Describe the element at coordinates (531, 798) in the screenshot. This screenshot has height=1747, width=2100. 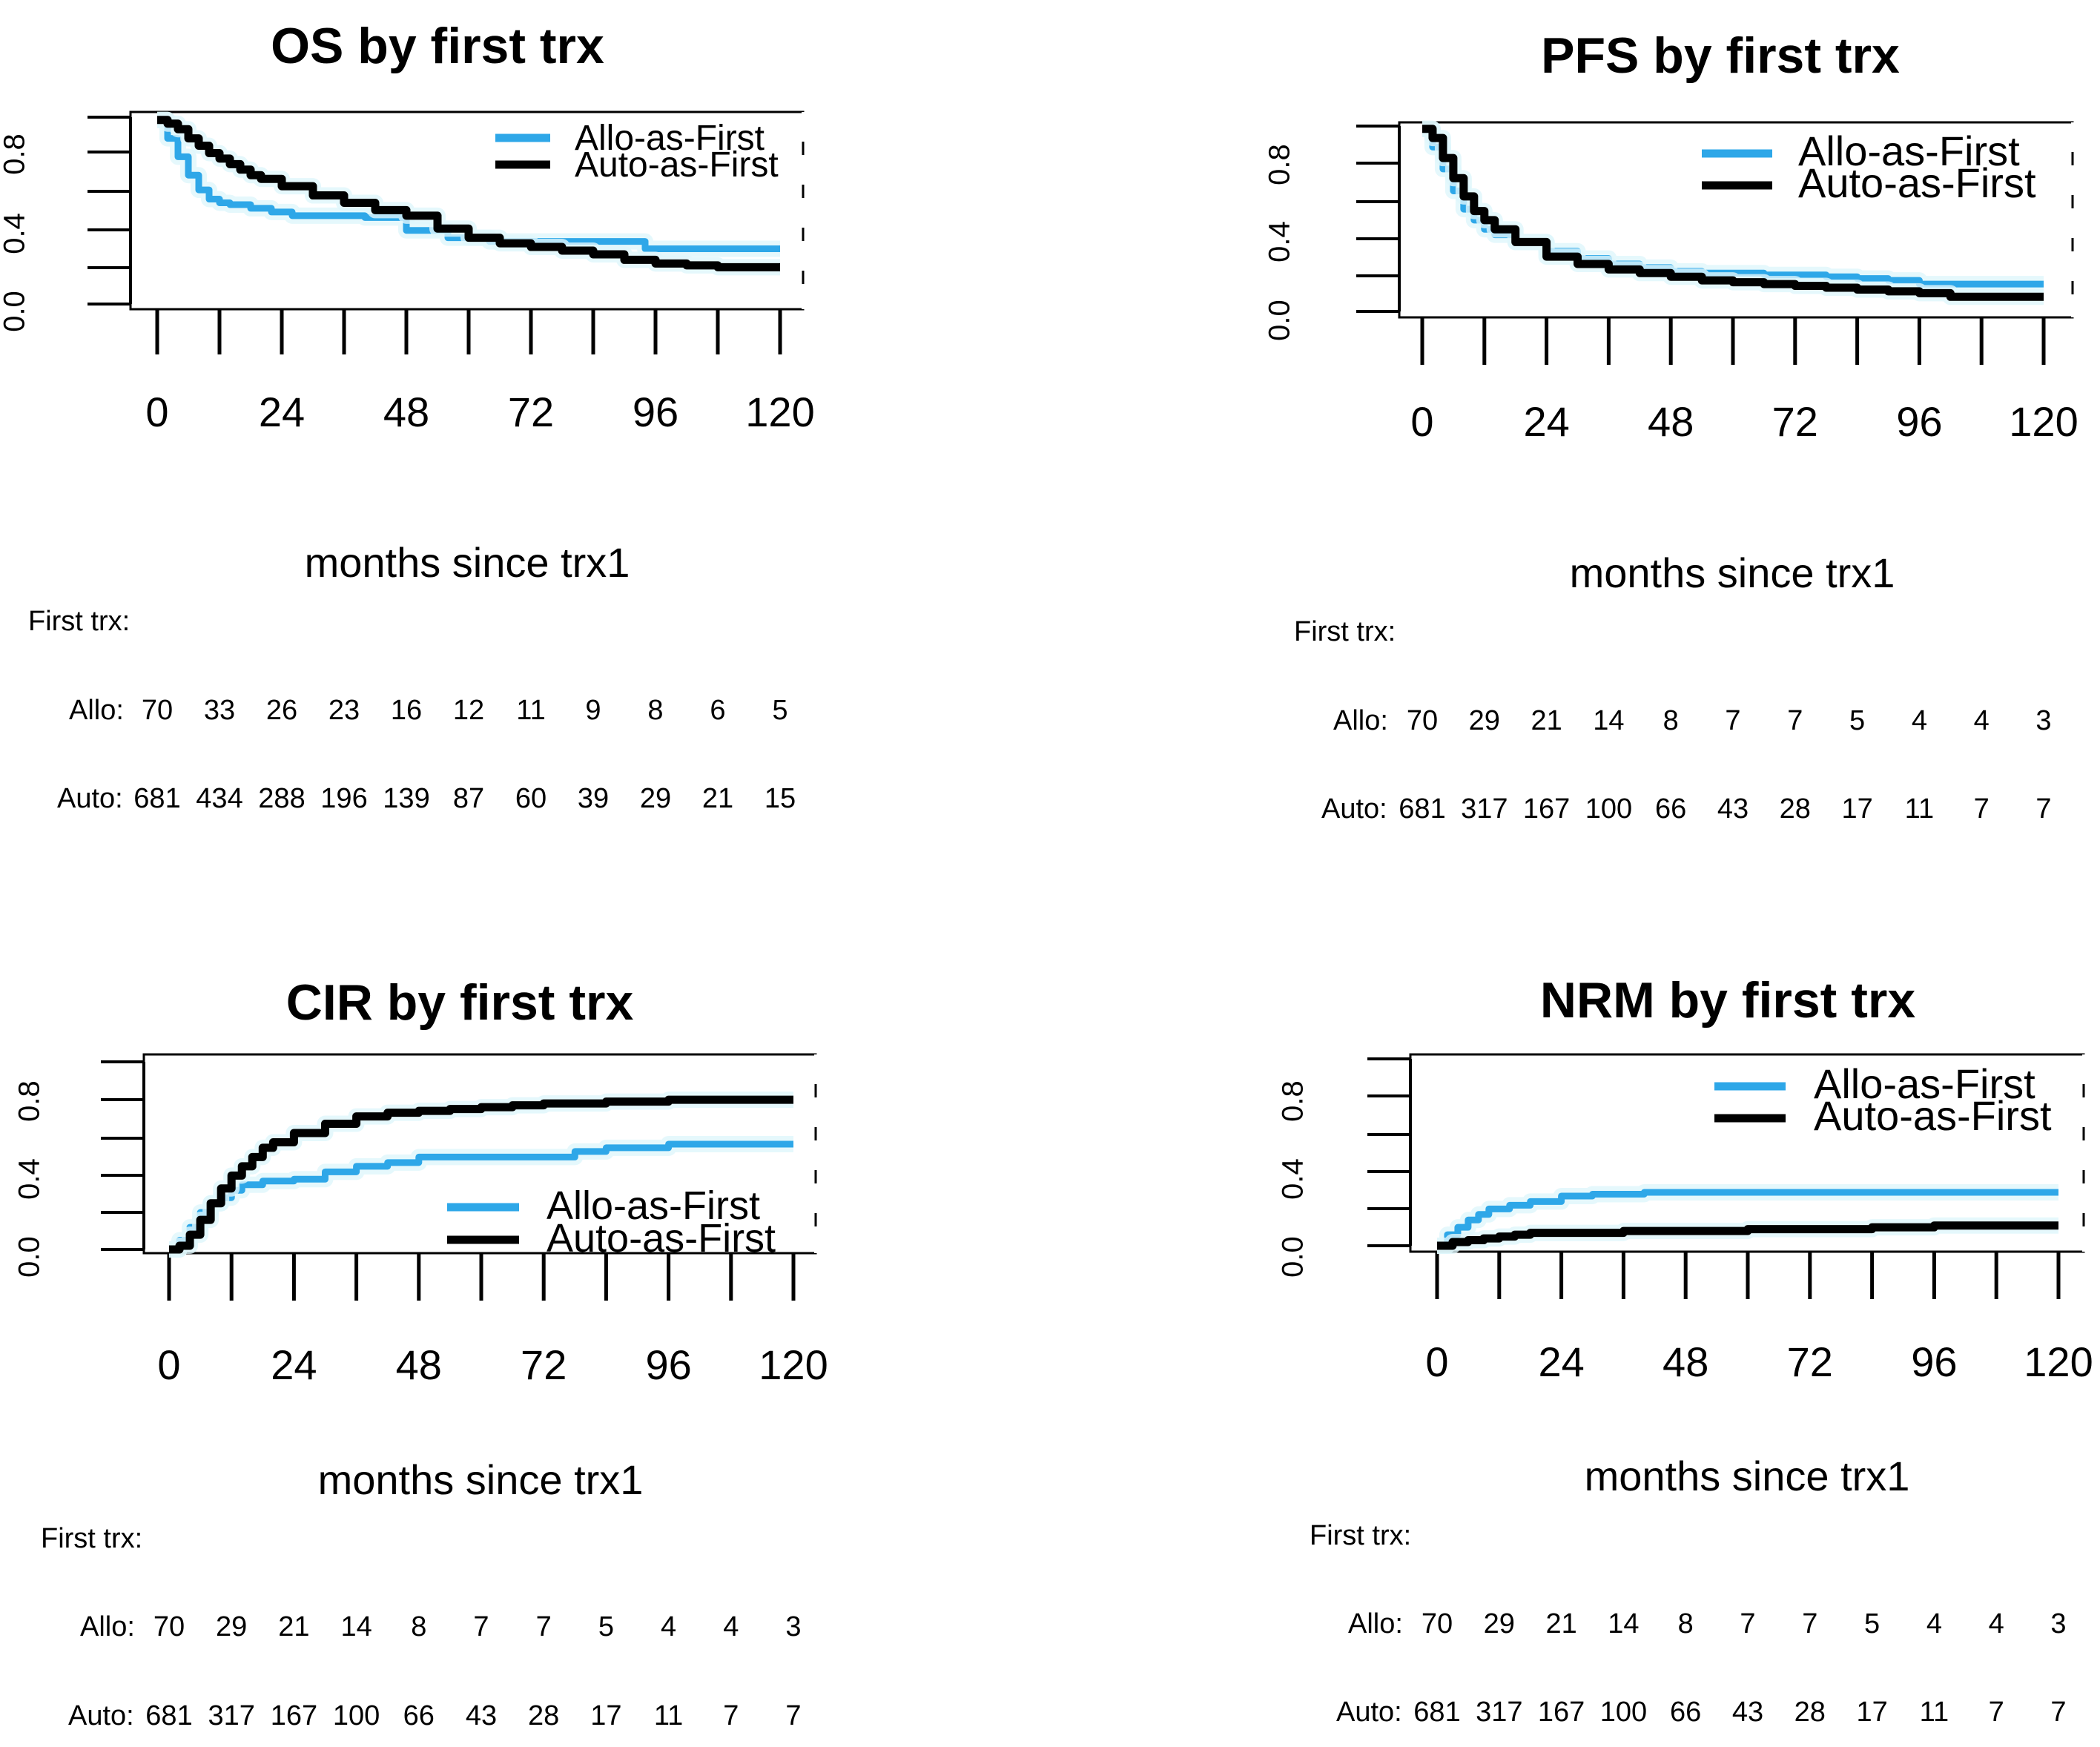
I see `risk-count: 60` at that location.